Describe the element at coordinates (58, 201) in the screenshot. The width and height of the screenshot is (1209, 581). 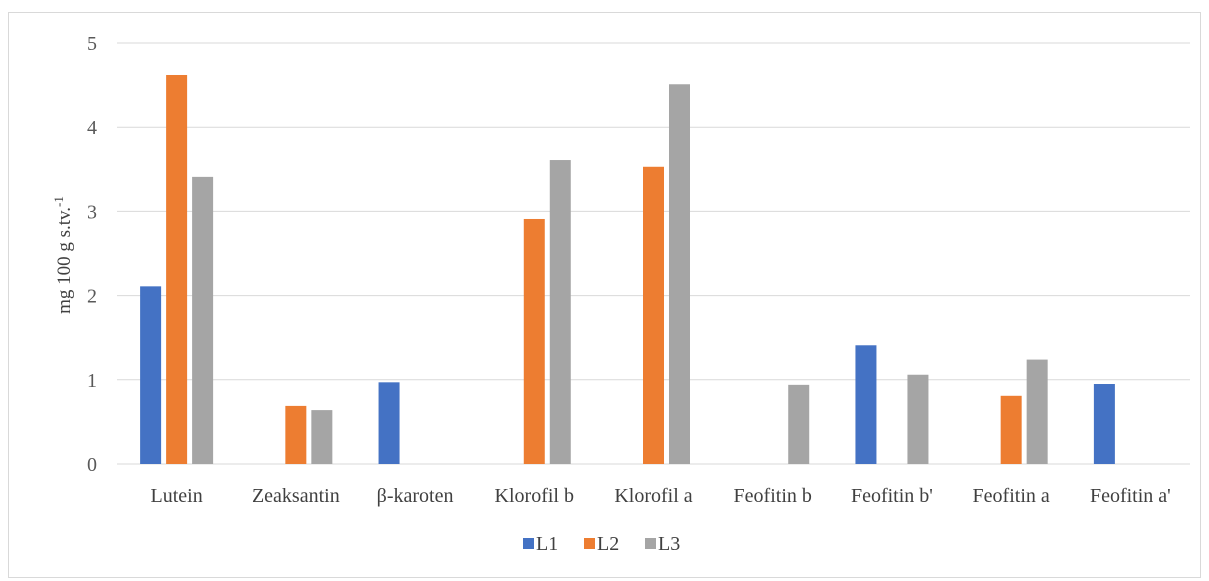
I see `y-axis-title-superscript: -1` at that location.